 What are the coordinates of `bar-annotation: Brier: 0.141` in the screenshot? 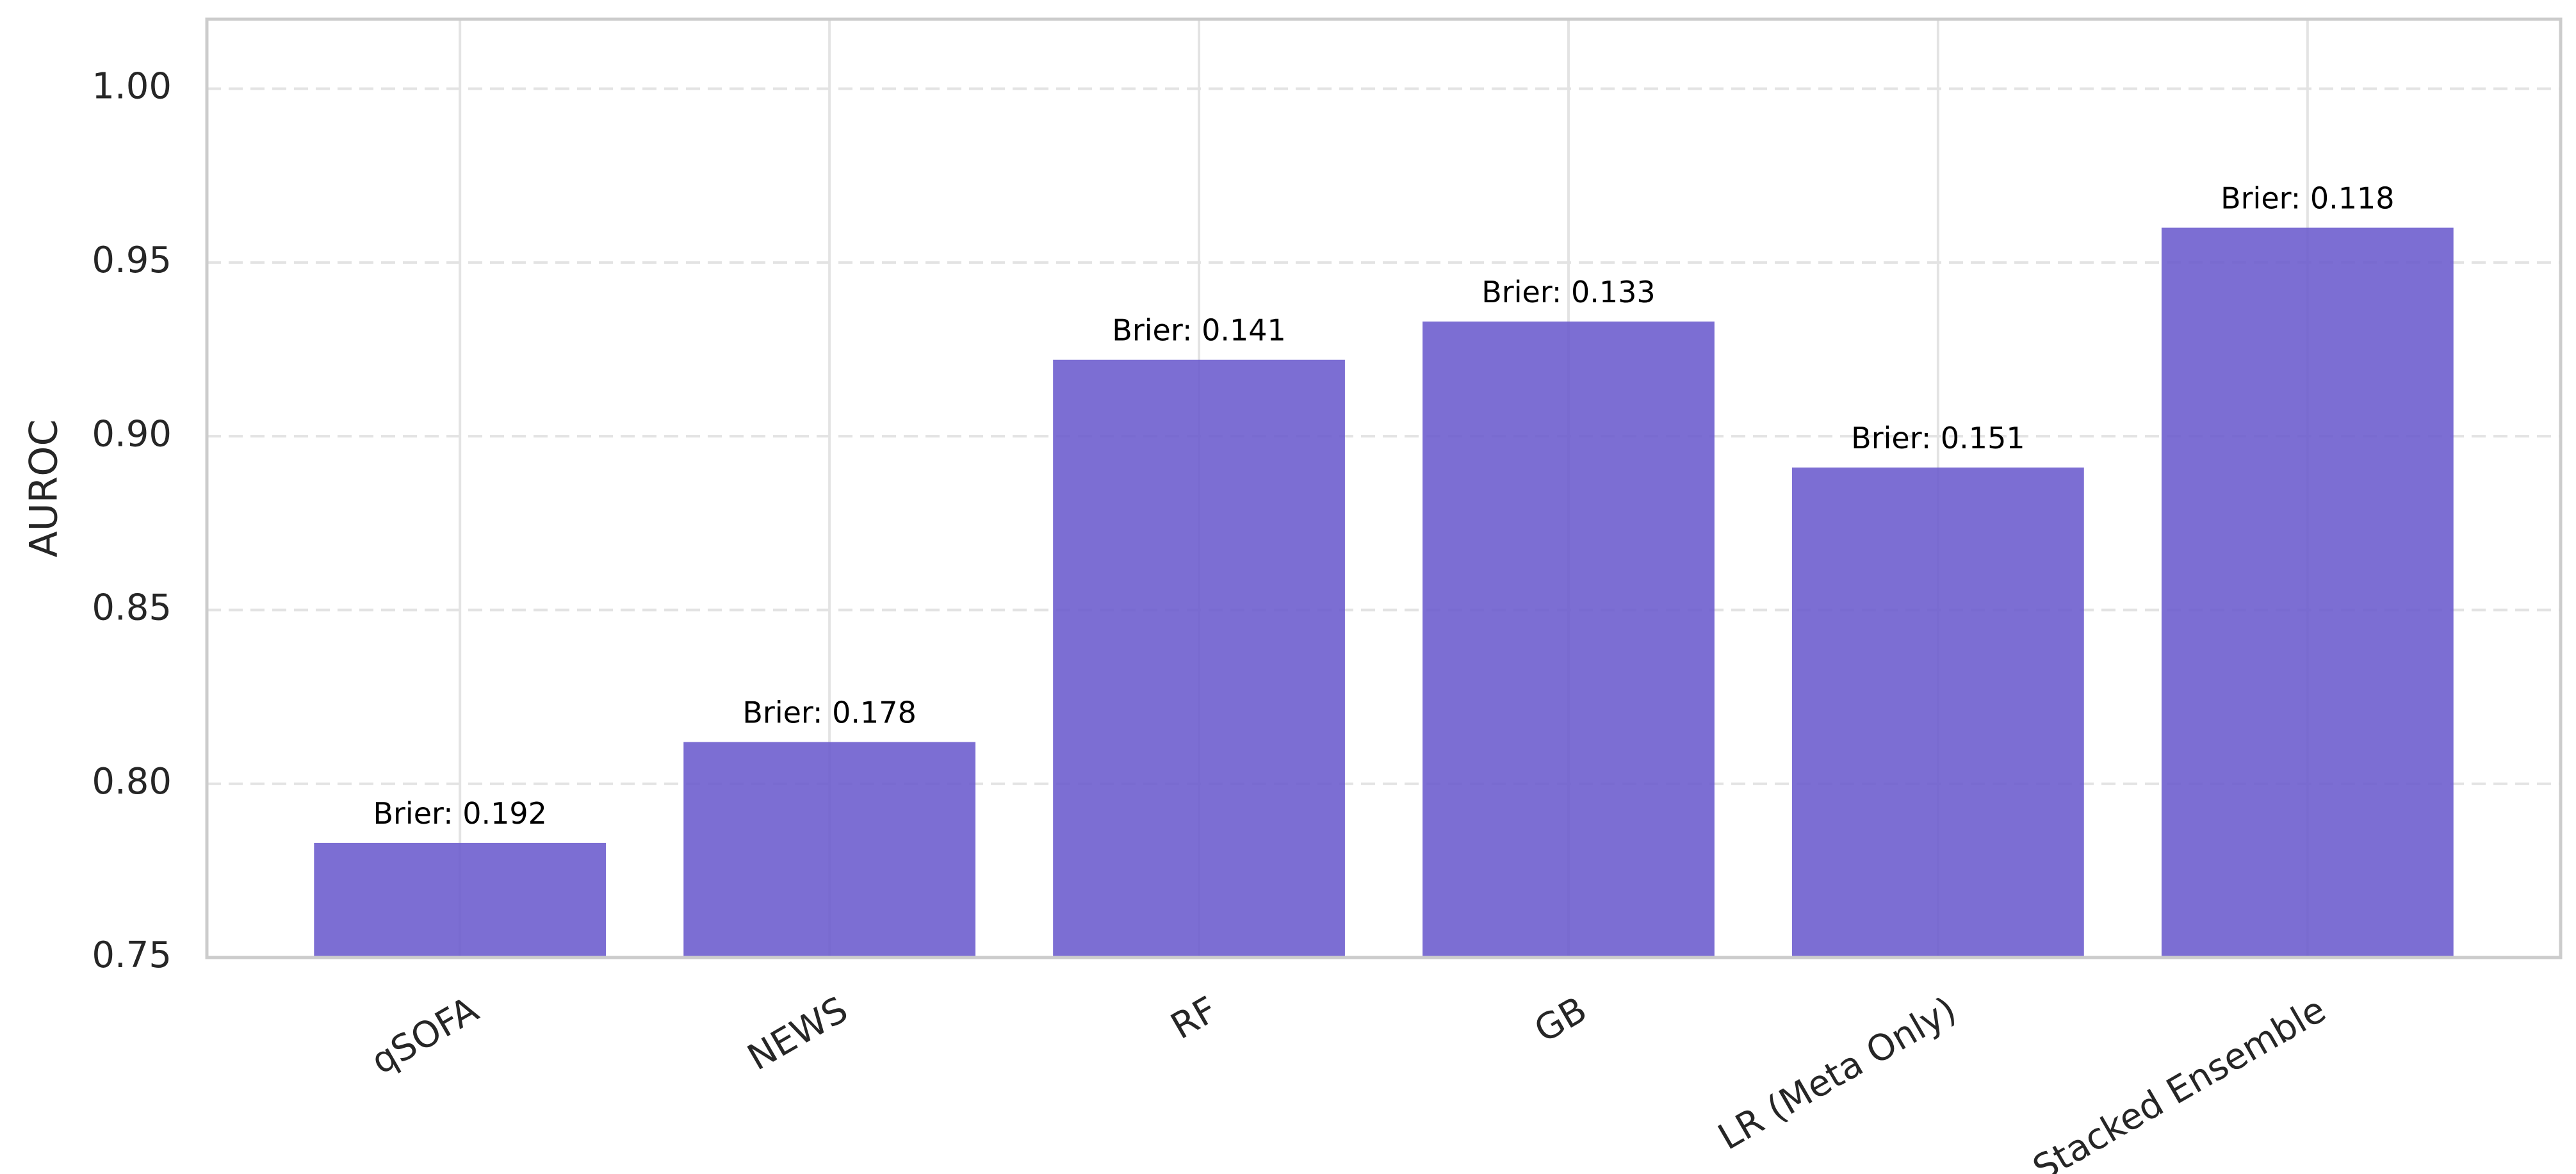 It's located at (1198, 331).